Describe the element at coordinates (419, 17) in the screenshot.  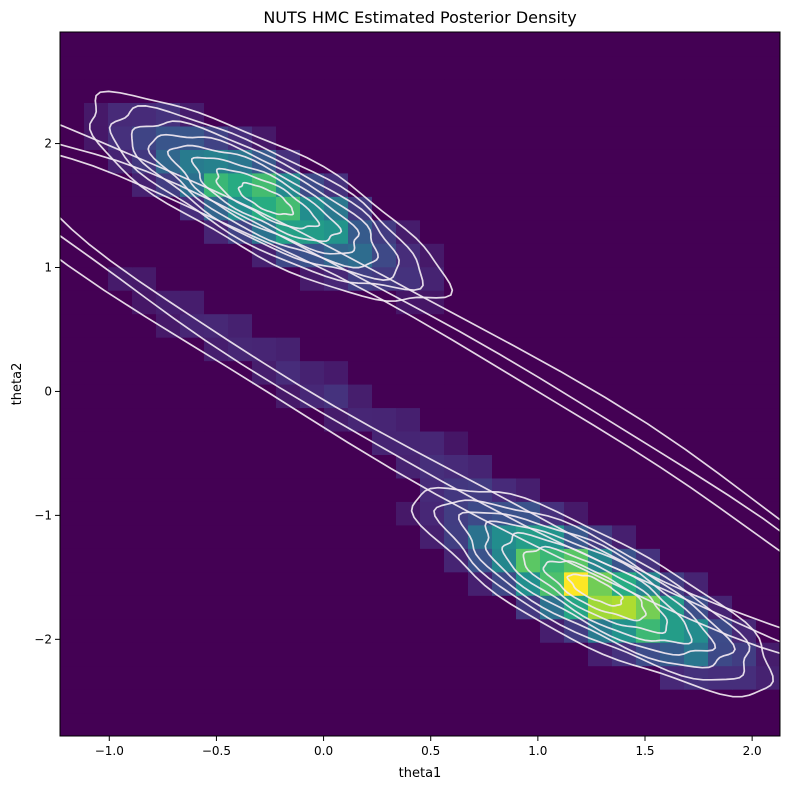
I see `chart-title: NUTS HMC Estimated Posterior Density` at that location.